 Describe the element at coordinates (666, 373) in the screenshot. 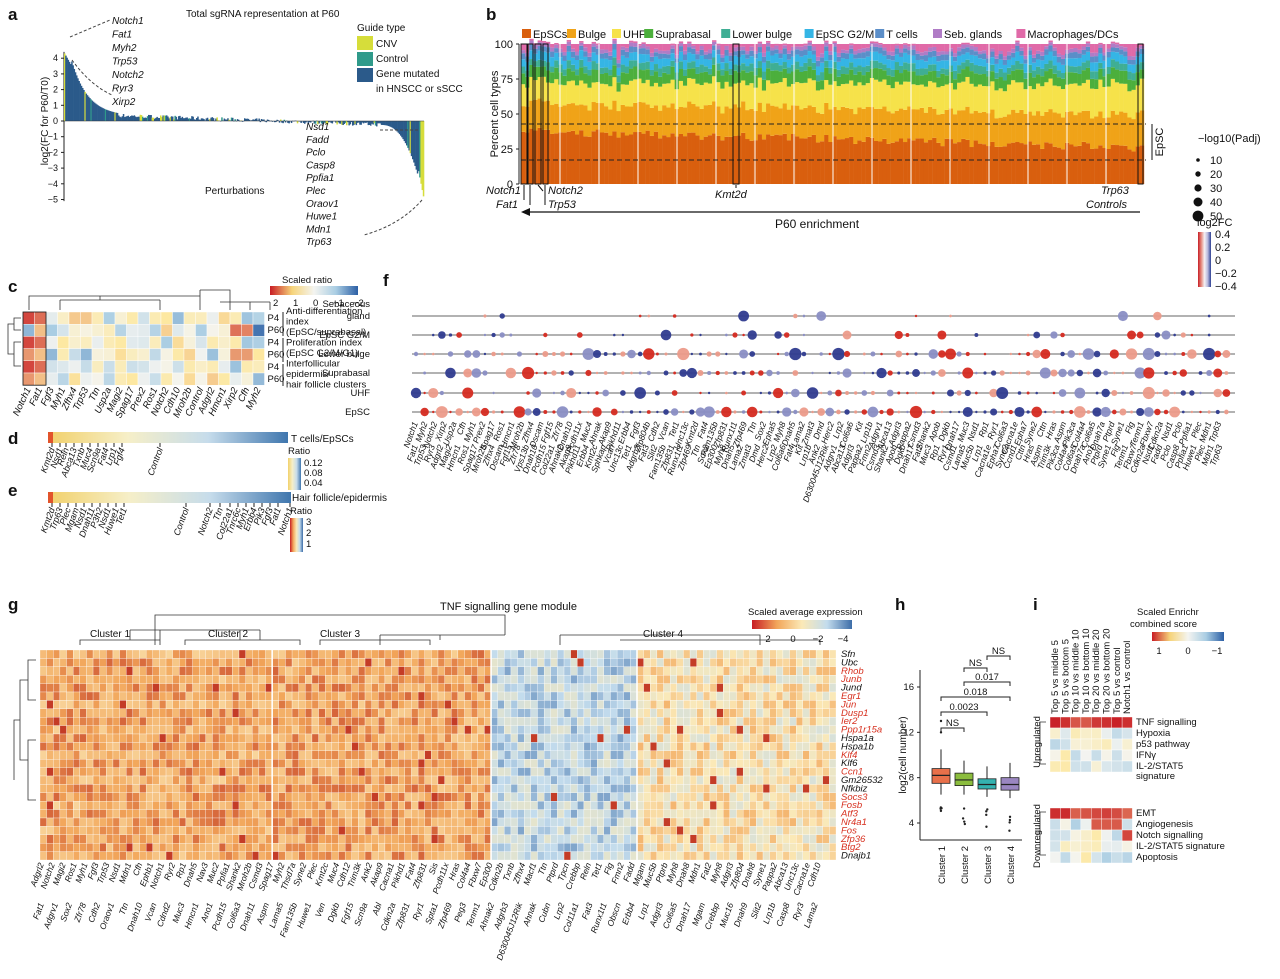

I see `dot-suprabasal` at that location.